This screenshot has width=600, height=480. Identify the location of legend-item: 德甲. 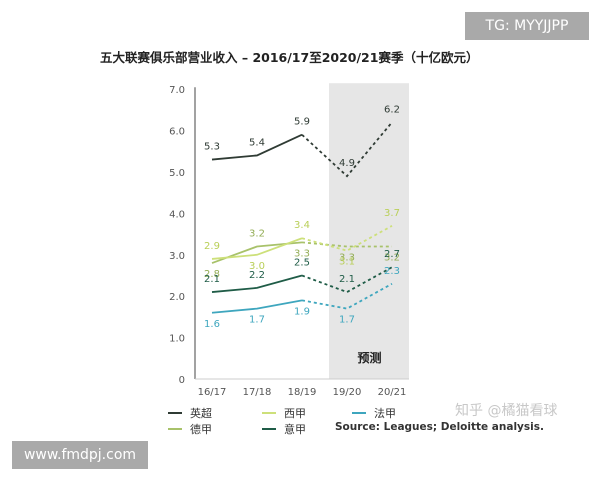
(190, 429).